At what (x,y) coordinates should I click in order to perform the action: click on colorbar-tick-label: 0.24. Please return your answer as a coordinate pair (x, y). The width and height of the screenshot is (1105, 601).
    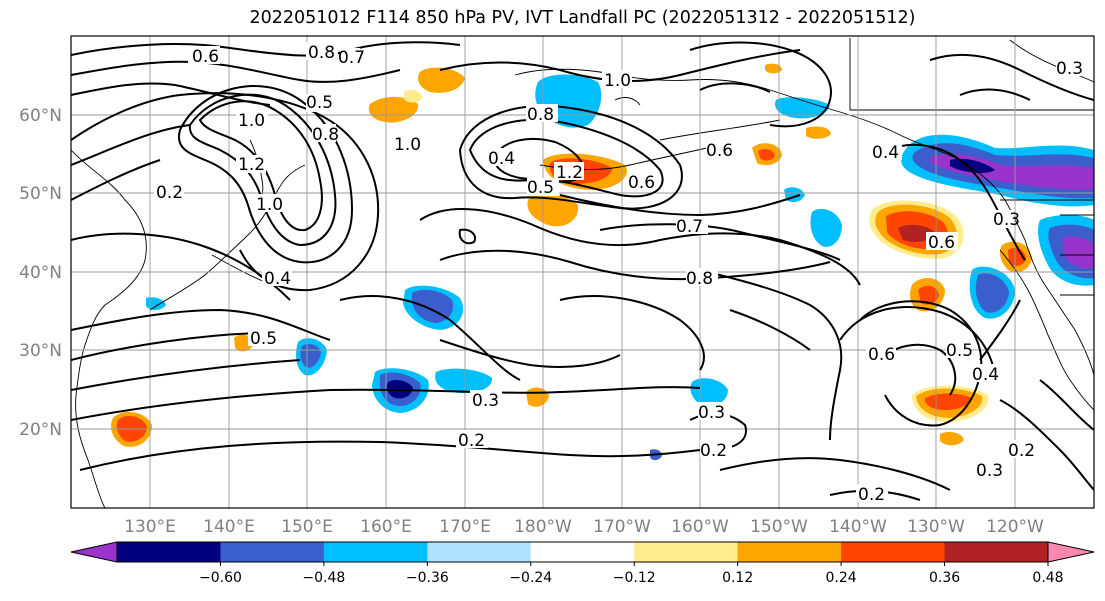
    Looking at the image, I should click on (841, 578).